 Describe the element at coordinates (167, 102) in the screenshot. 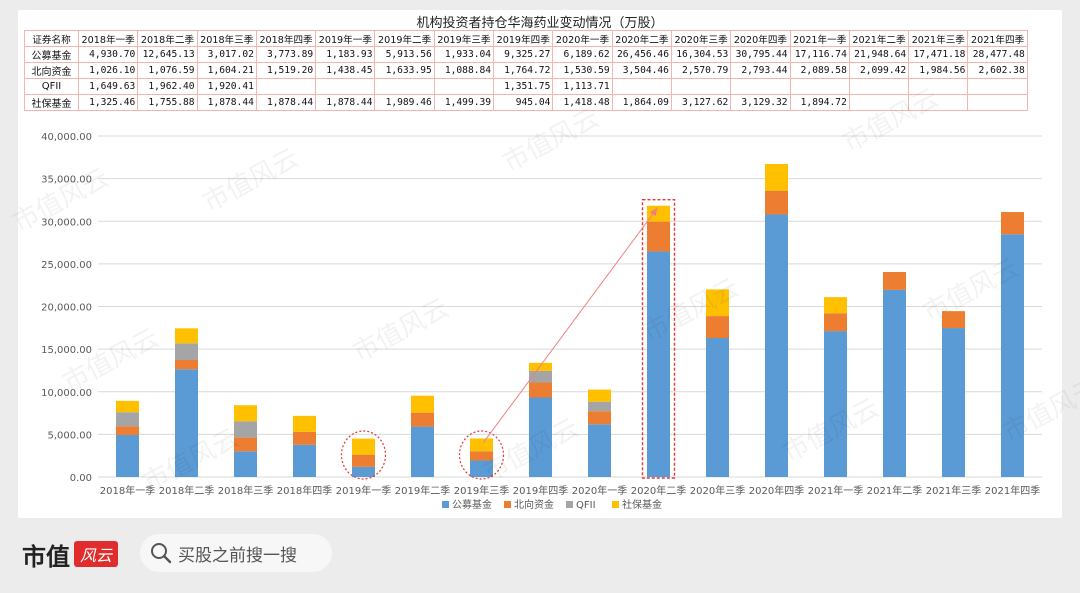

I see `table-cell: 1,755.88` at that location.